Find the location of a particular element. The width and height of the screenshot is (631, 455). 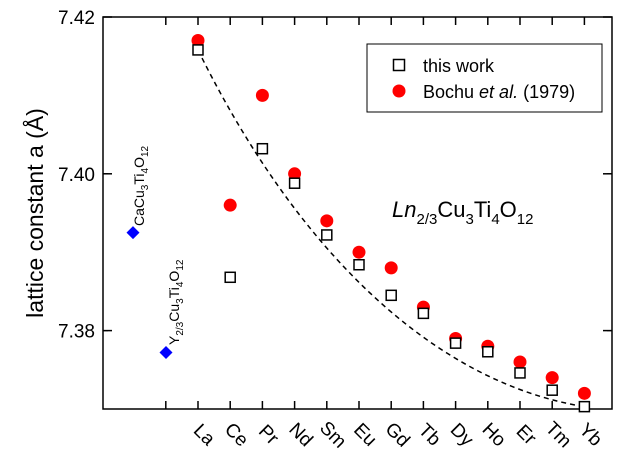

x-tick-label: Dy is located at coordinates (462, 435).